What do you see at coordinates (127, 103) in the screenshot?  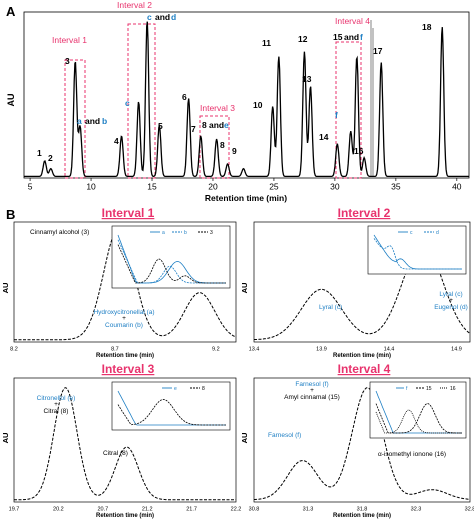 I see `peak-label-c: c` at bounding box center [127, 103].